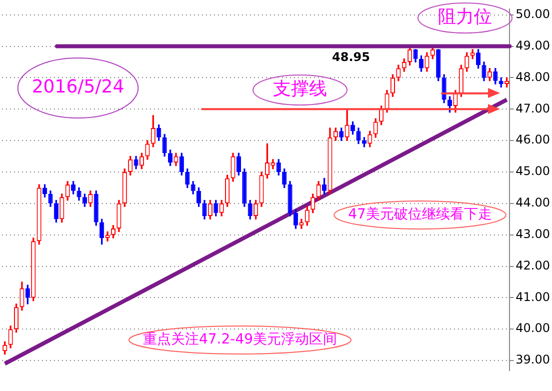  What do you see at coordinates (533, 265) in the screenshot?
I see `y-tick-label: 42.00` at bounding box center [533, 265].